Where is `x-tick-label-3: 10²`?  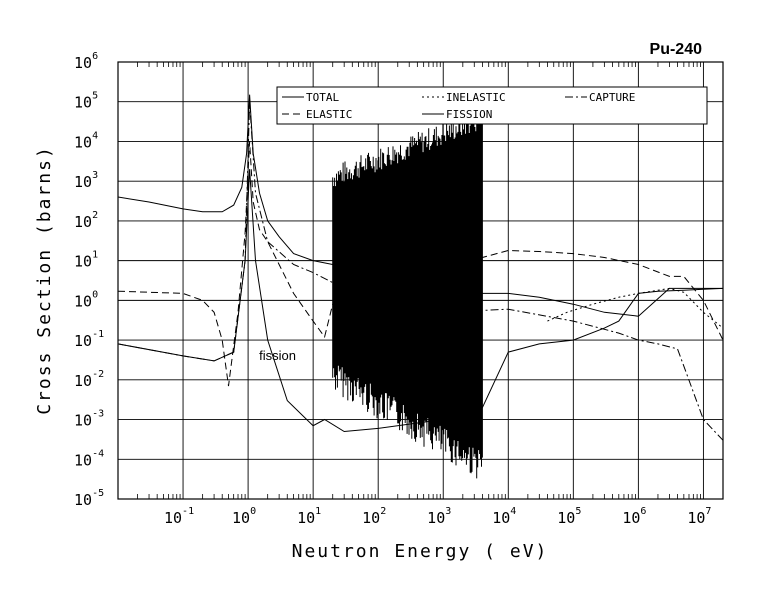 x-tick-label-3: 10² is located at coordinates (374, 516).